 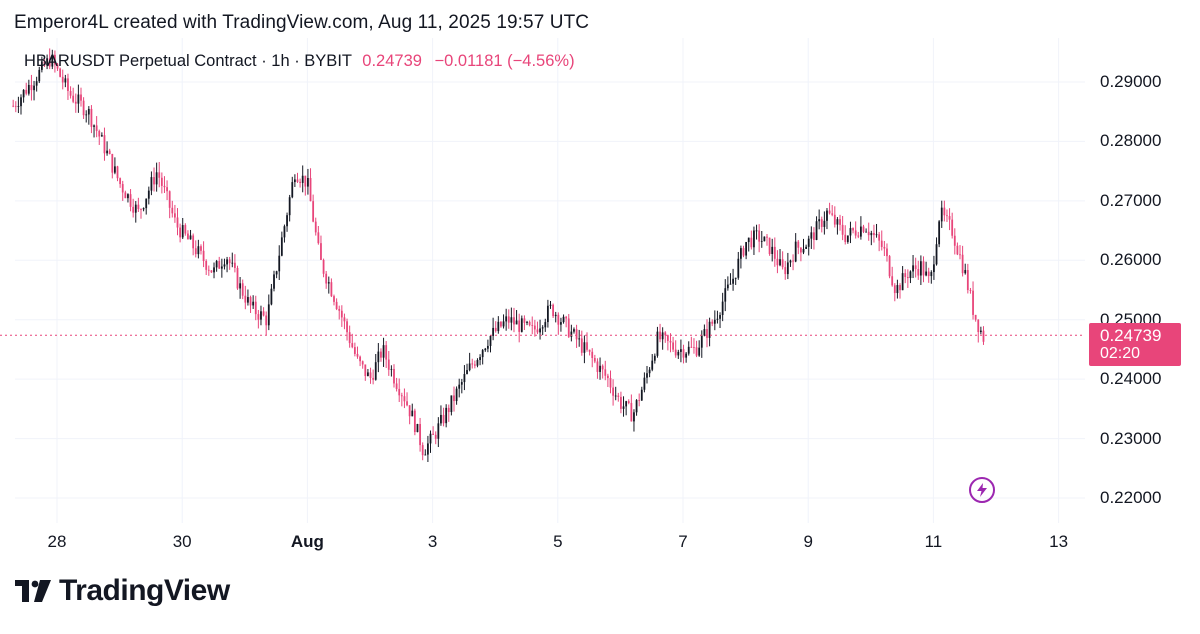 I want to click on x-tick-label: 3, so click(x=432, y=541).